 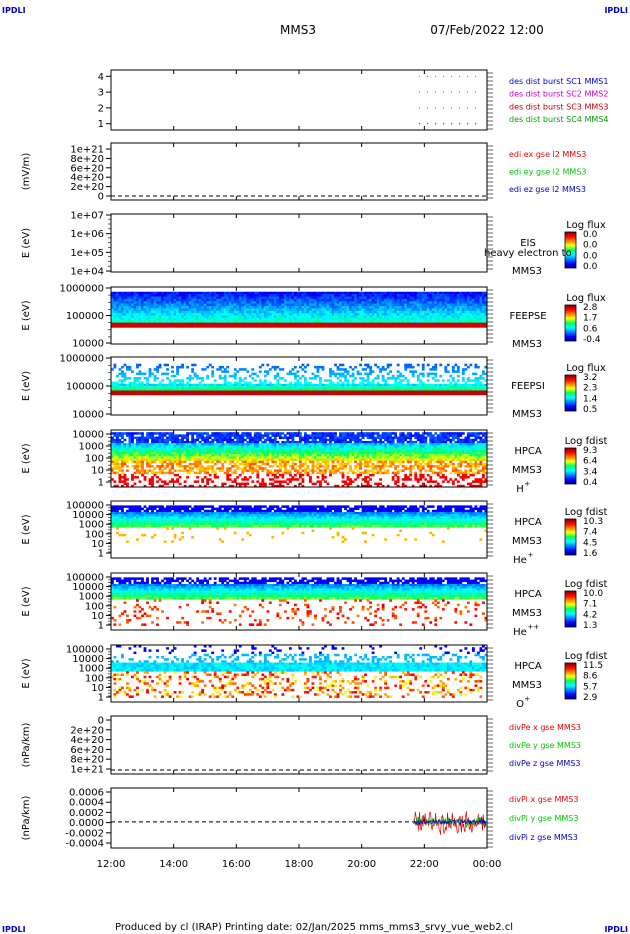 I want to click on legend-entry: edi ex gse l2 MMS3, so click(x=547, y=154).